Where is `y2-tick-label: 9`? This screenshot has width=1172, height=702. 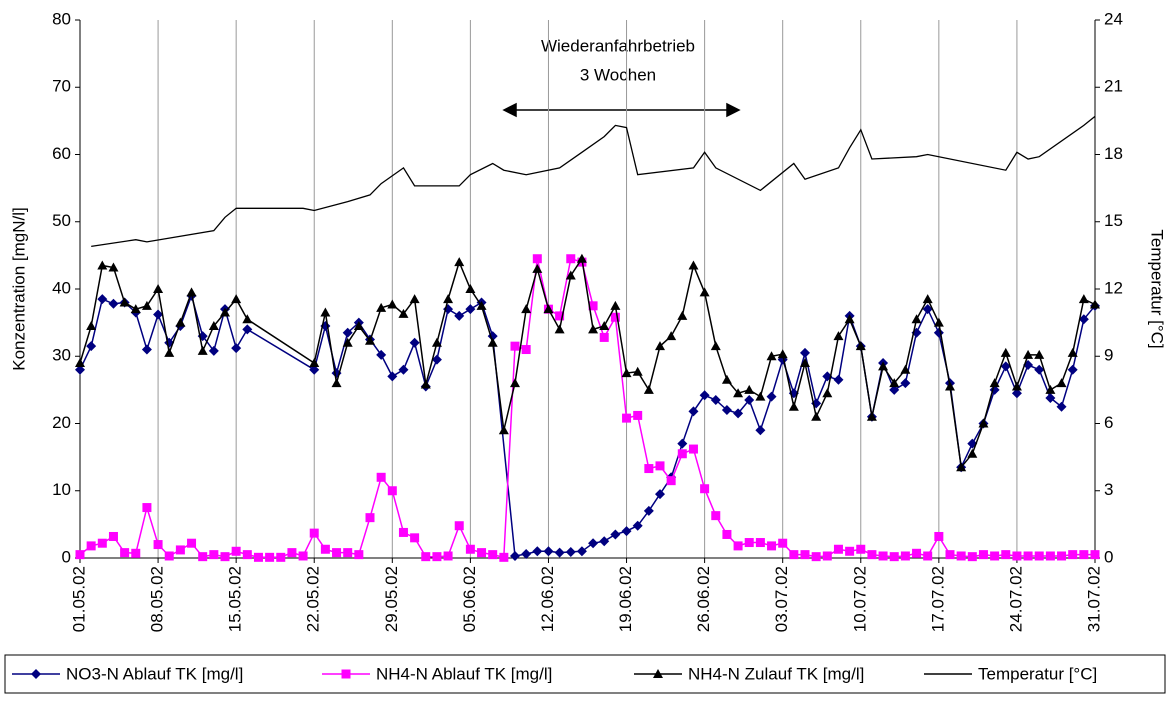 y2-tick-label: 9 is located at coordinates (1108, 355).